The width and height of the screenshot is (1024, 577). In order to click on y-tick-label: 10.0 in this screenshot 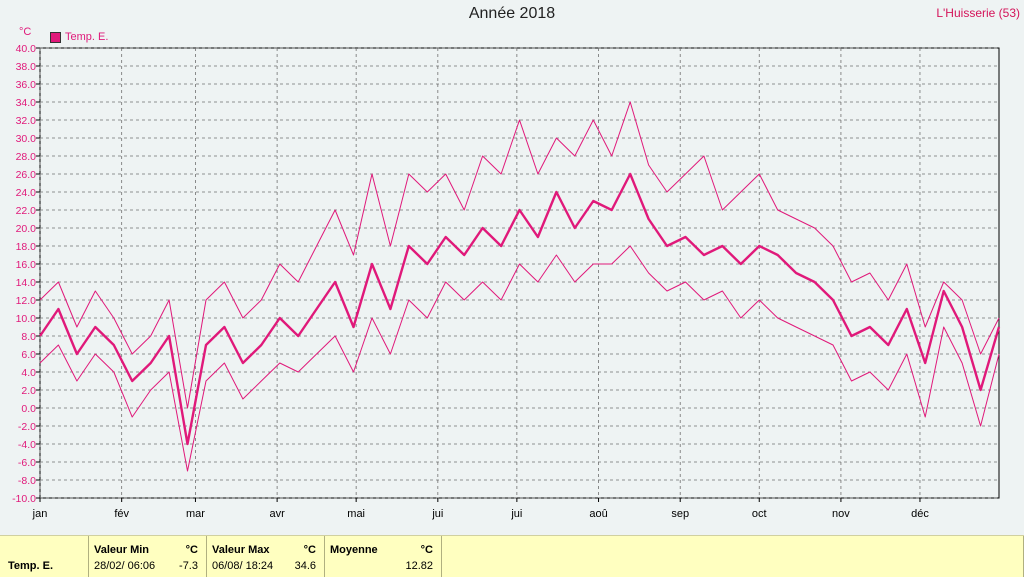, I will do `click(26, 319)`.